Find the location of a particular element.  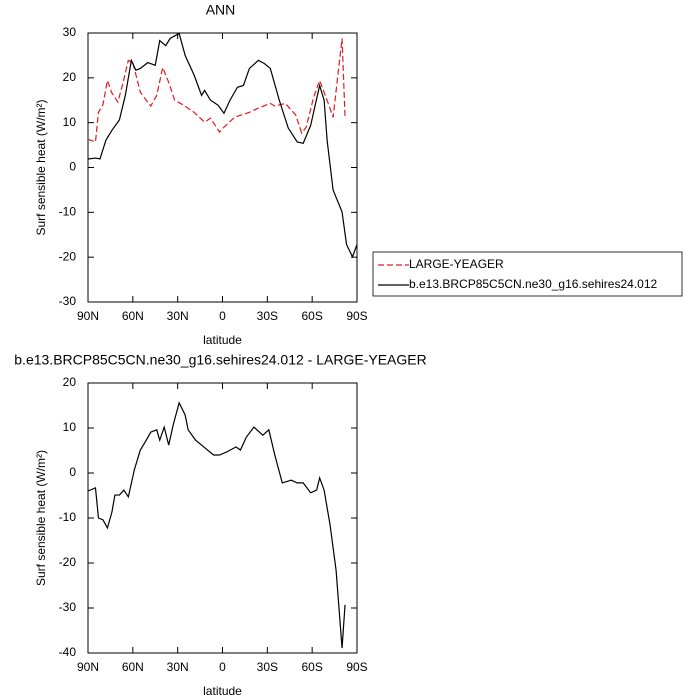

chart-title: ANN is located at coordinates (221, 10).